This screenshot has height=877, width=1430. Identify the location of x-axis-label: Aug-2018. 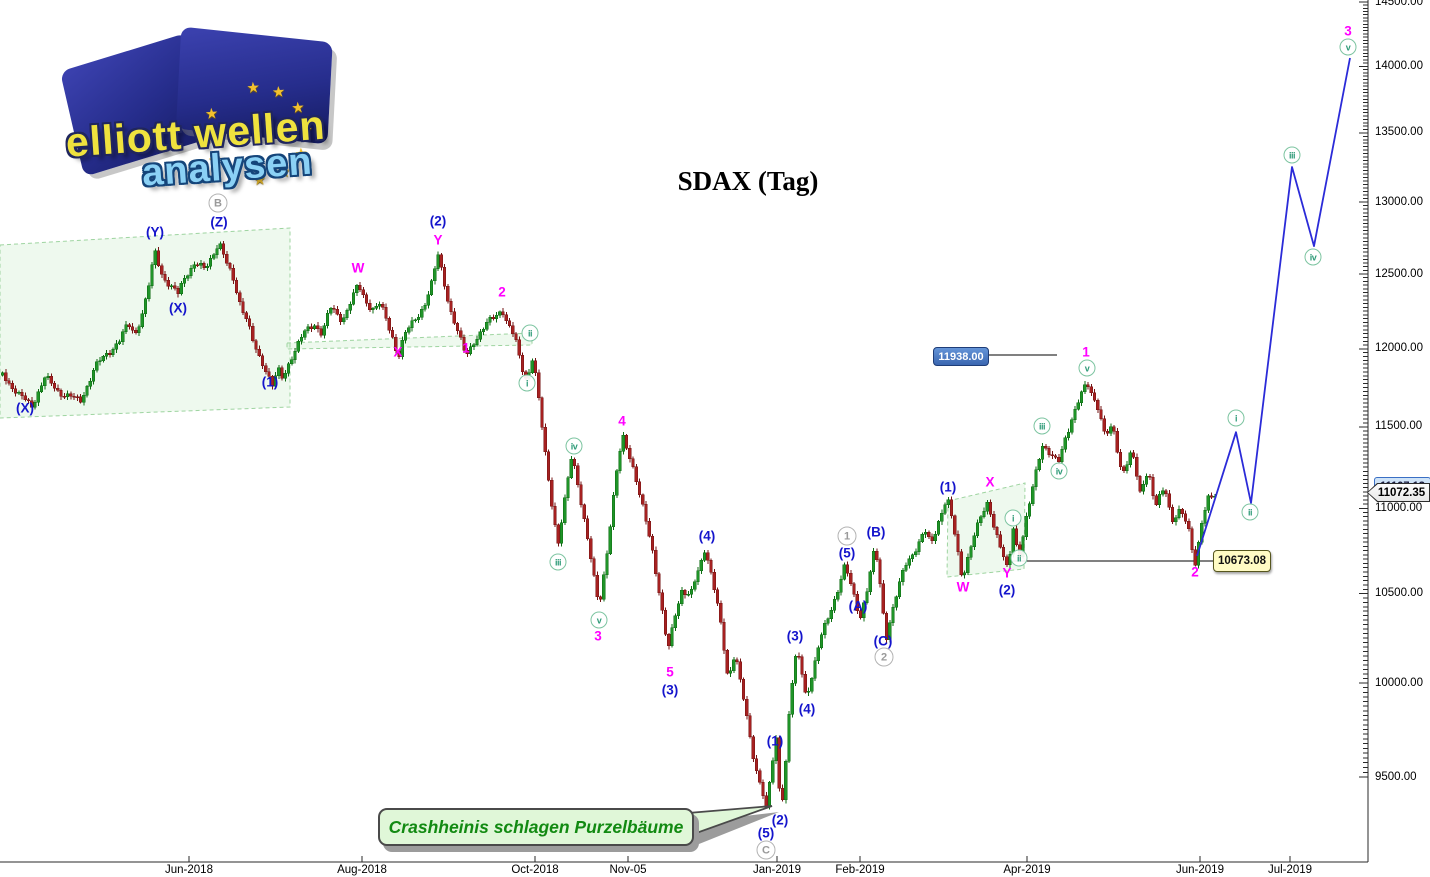
(362, 870).